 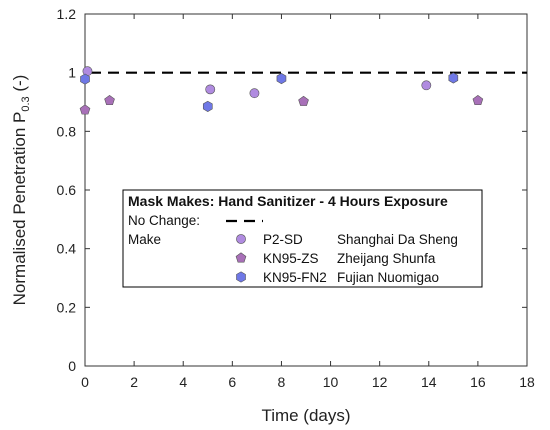 I want to click on y-tick-label: 1.2, so click(x=67, y=14).